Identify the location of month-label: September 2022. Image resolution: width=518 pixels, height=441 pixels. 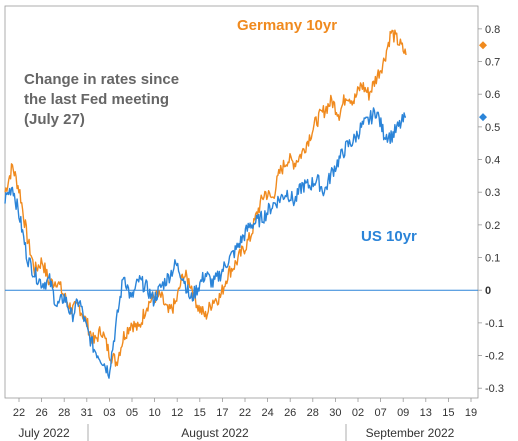
(410, 433).